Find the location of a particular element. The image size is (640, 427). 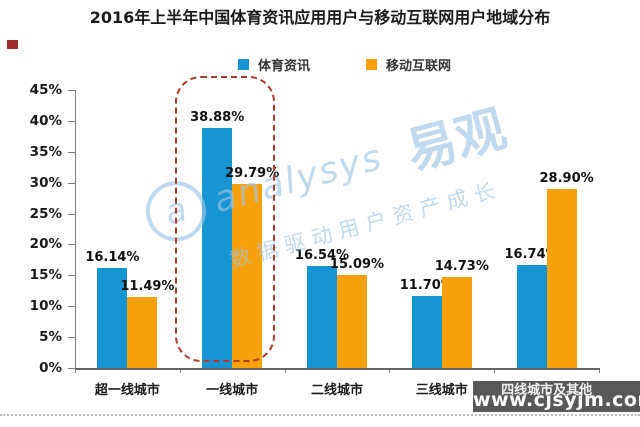

bar-value-label: 14.73% is located at coordinates (461, 266).